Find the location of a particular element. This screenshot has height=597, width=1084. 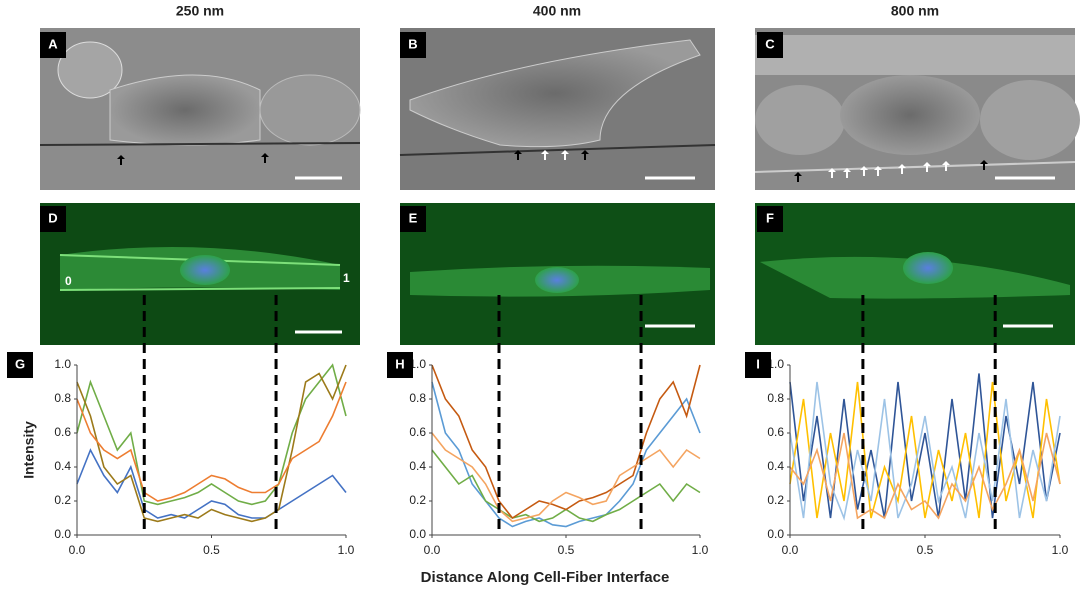

fluor-mark: 0 is located at coordinates (68, 281).